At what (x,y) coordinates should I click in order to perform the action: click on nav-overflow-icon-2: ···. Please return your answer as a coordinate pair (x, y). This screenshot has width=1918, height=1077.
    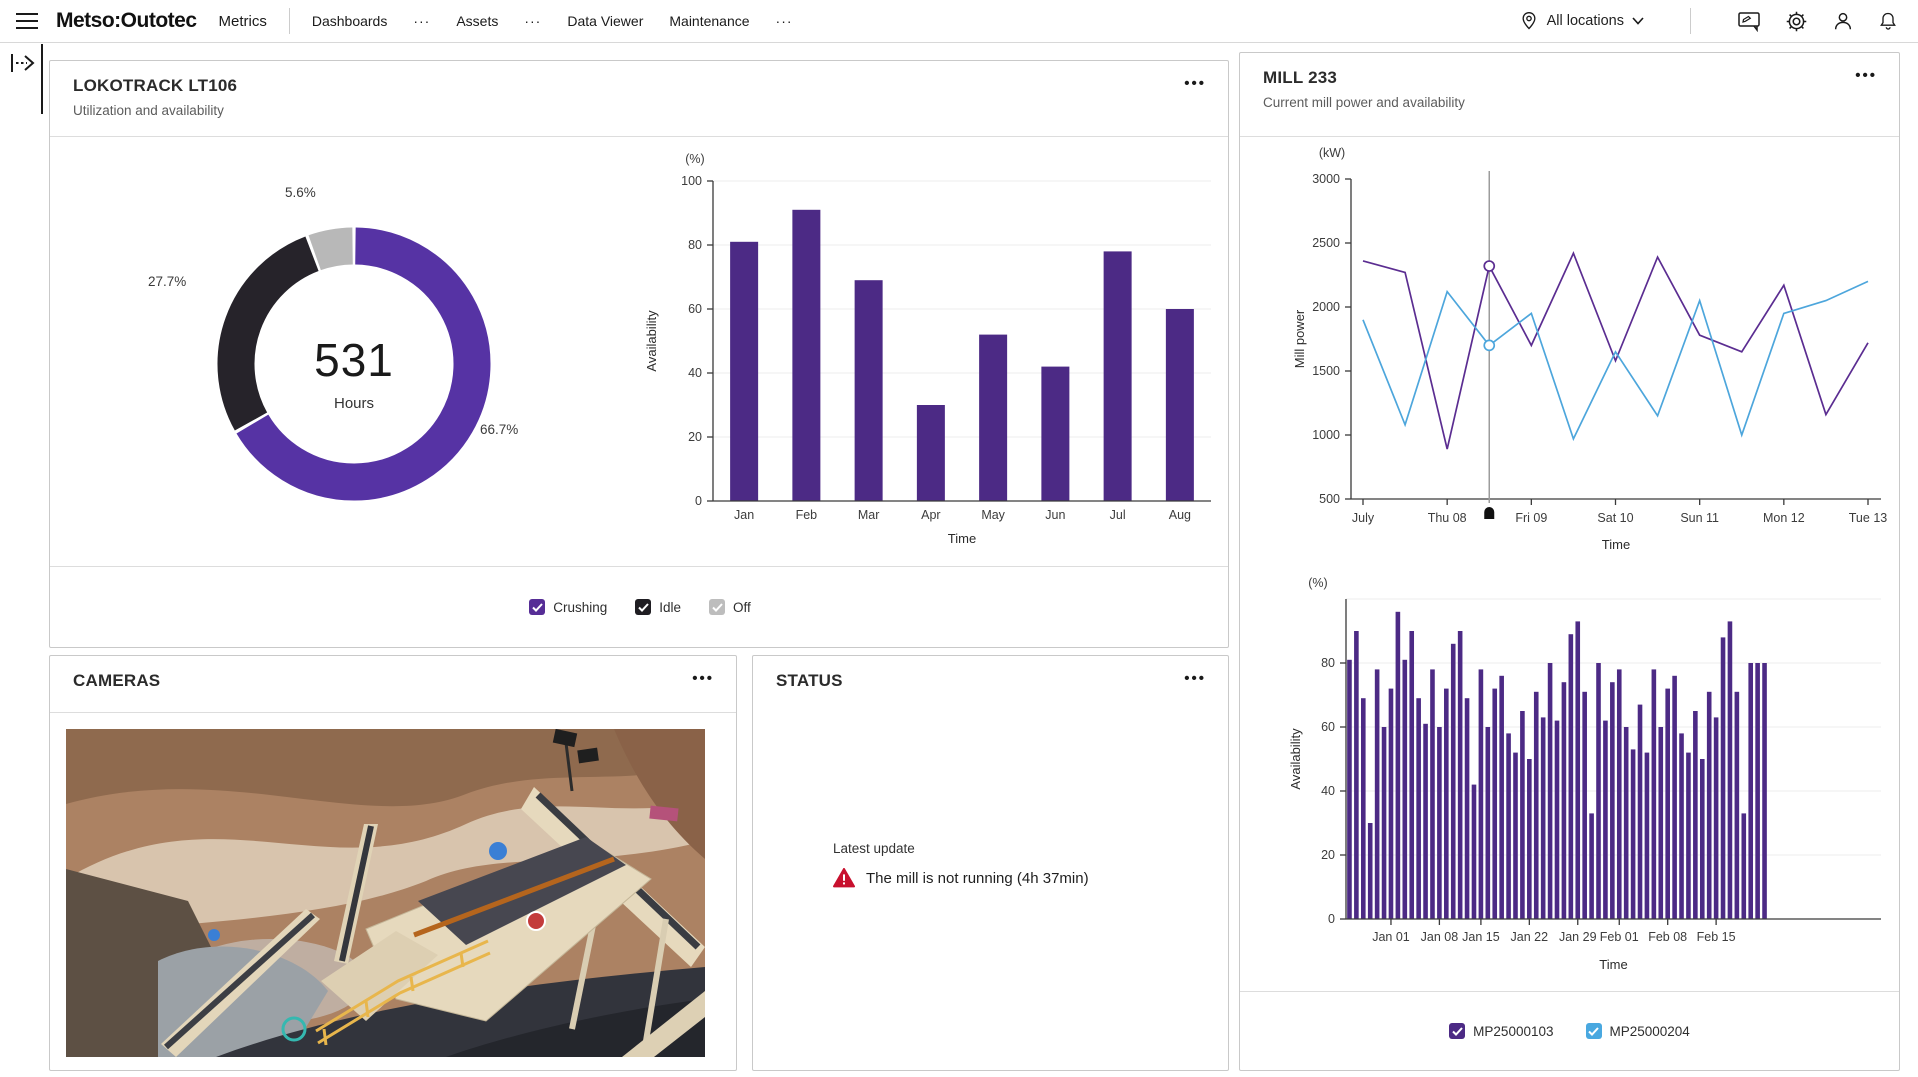
    Looking at the image, I should click on (533, 21).